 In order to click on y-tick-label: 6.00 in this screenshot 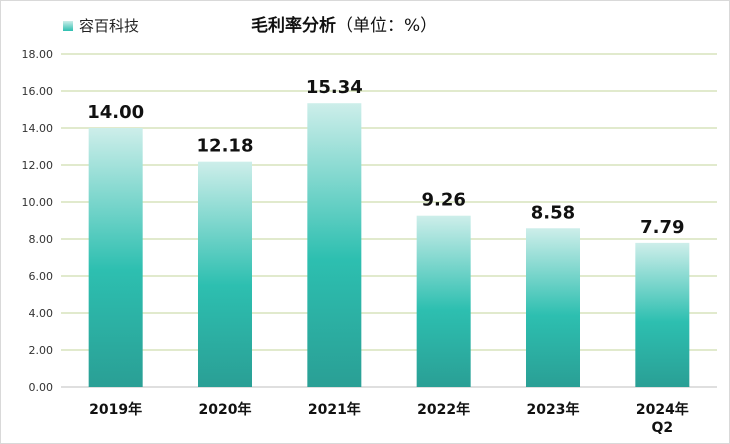, I will do `click(41, 276)`.